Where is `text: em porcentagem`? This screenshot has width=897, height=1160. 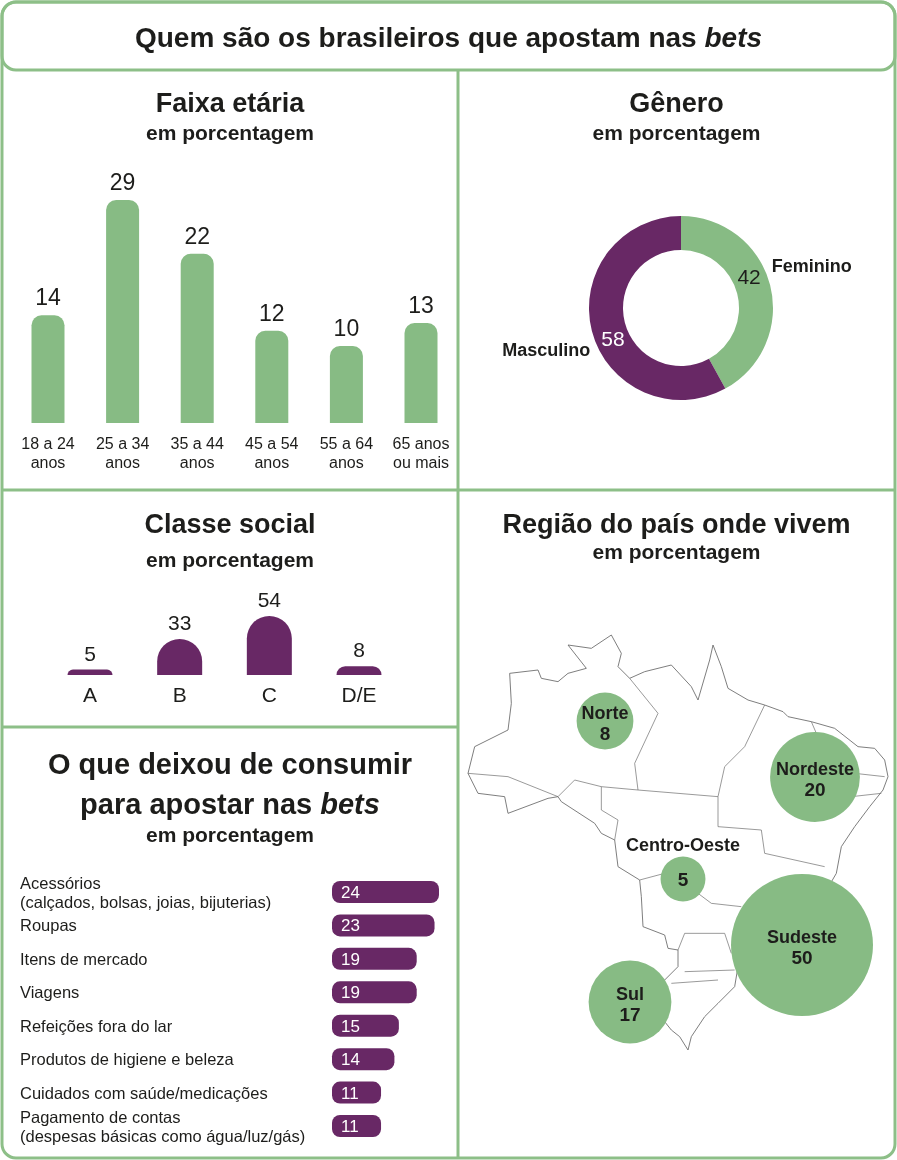
text: em porcentagem is located at coordinates (676, 551).